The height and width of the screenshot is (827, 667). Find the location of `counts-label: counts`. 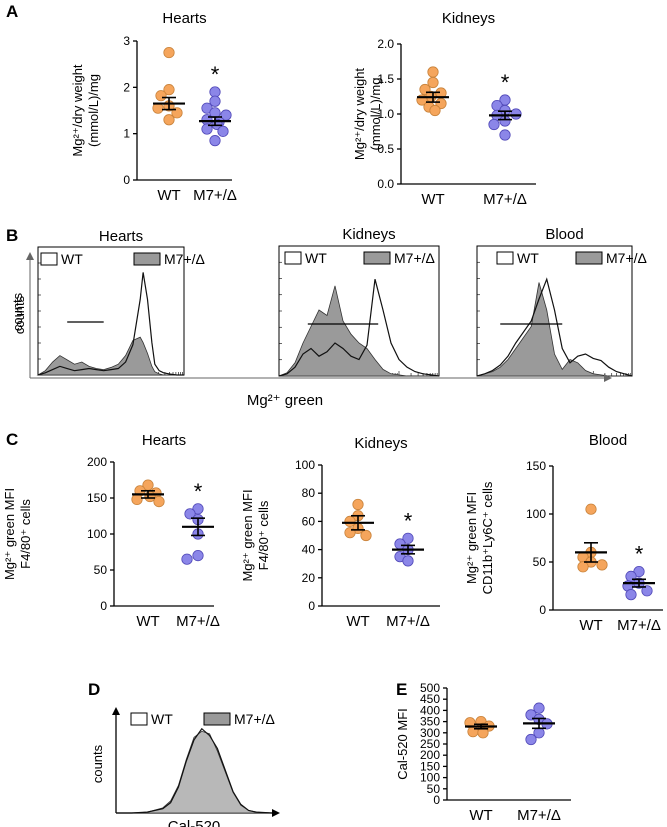

counts-label: counts is located at coordinates (17, 311).